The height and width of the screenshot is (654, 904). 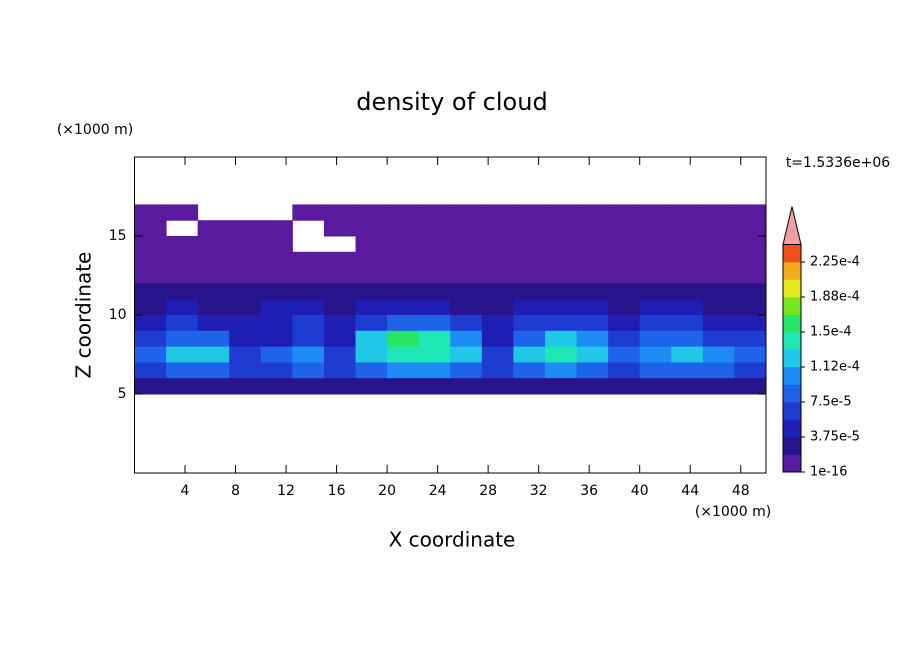 What do you see at coordinates (829, 472) in the screenshot?
I see `colorbar-label: 1e-16` at bounding box center [829, 472].